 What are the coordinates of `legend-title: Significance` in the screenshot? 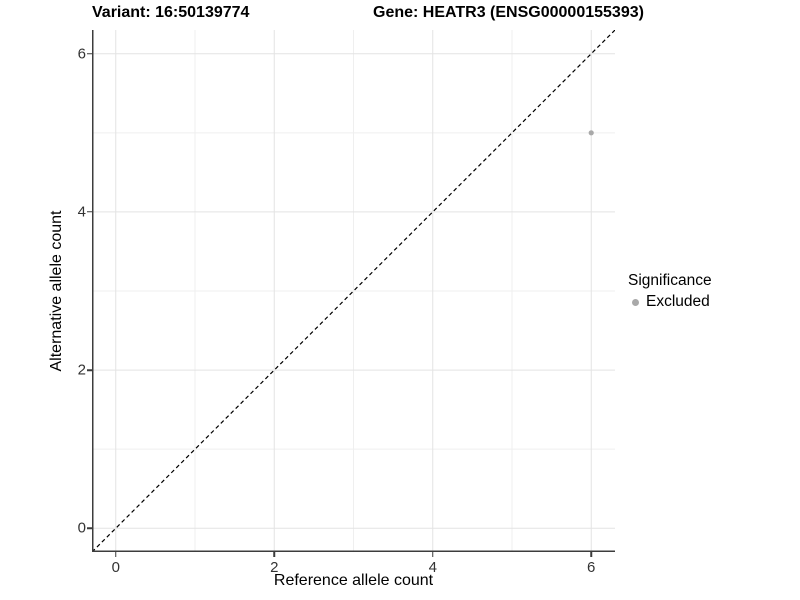 It's located at (670, 280).